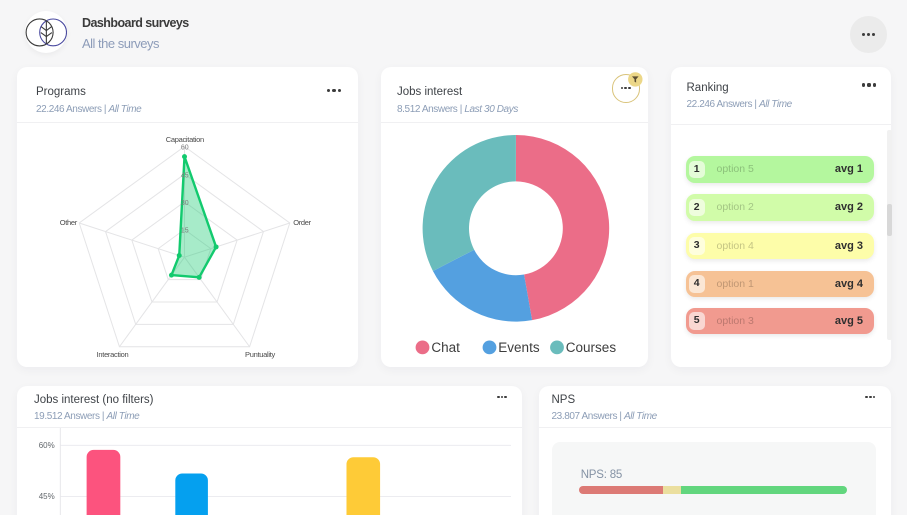 The width and height of the screenshot is (907, 515). Describe the element at coordinates (445, 347) in the screenshot. I see `svg-text: Chat` at that location.